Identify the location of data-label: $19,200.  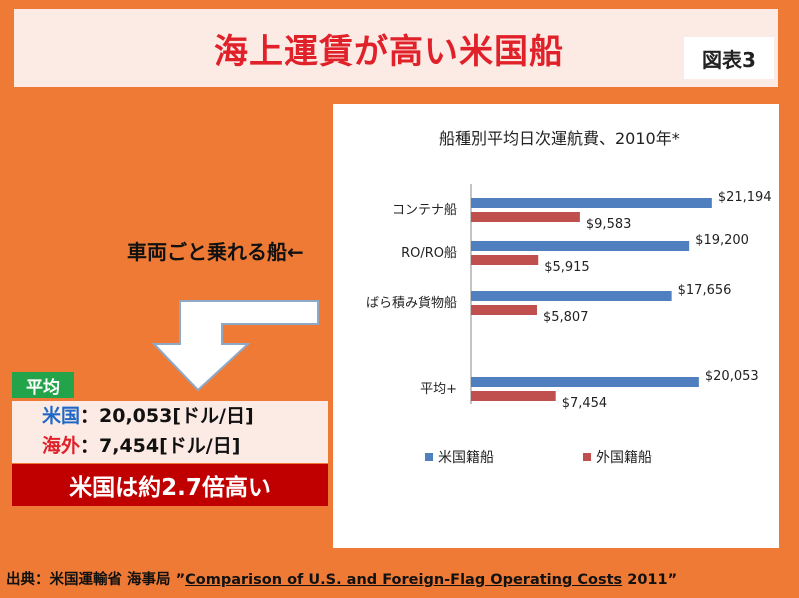
(722, 240).